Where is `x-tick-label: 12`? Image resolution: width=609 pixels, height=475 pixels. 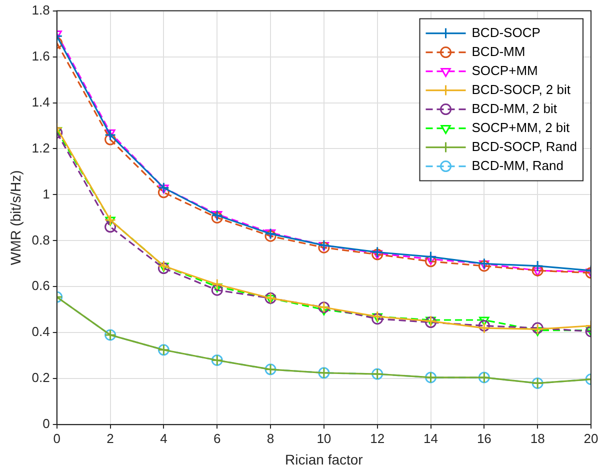 x-tick-label: 12 is located at coordinates (377, 438).